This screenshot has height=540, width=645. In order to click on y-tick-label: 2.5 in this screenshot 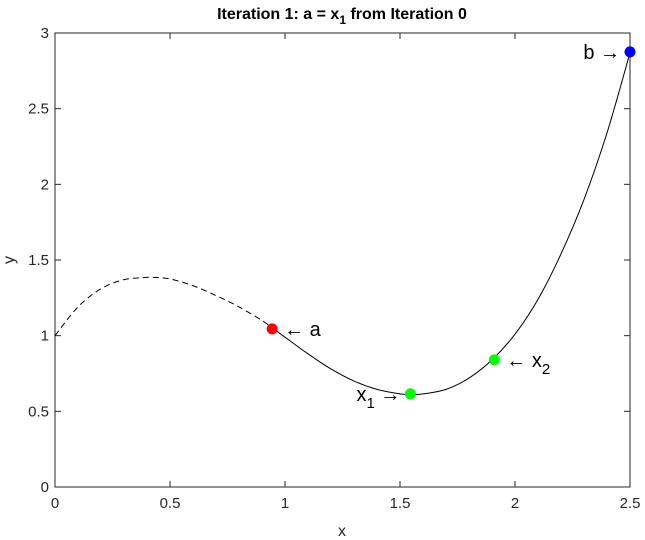, I will do `click(38, 109)`.